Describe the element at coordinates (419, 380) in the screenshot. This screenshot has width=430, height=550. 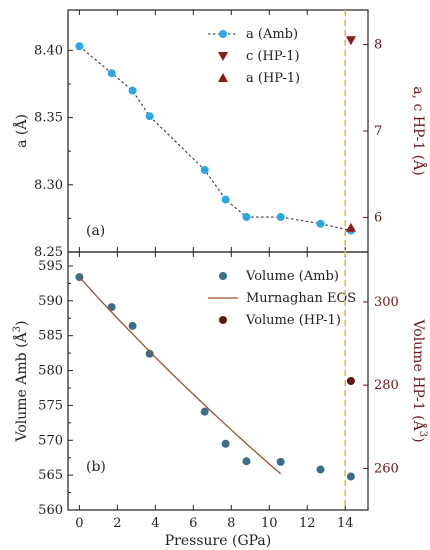
I see `panel-b-y2label: Volume HP-1 (Å3)` at that location.